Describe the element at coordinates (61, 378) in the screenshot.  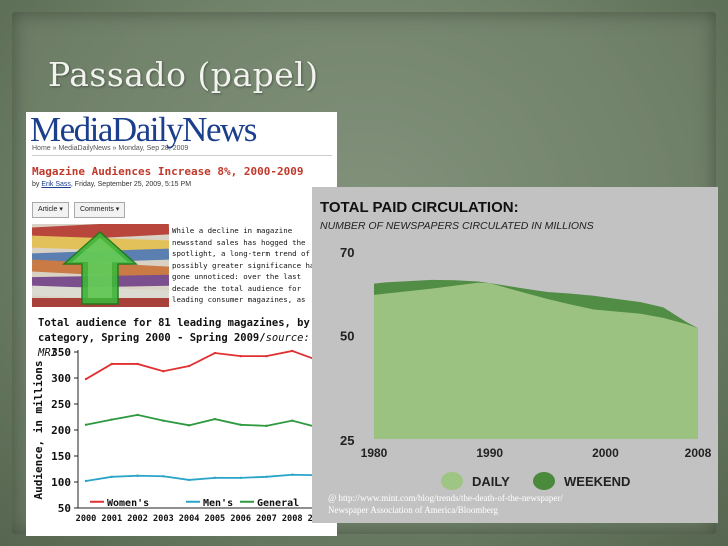
I see `y-tick-label: 300` at that location.